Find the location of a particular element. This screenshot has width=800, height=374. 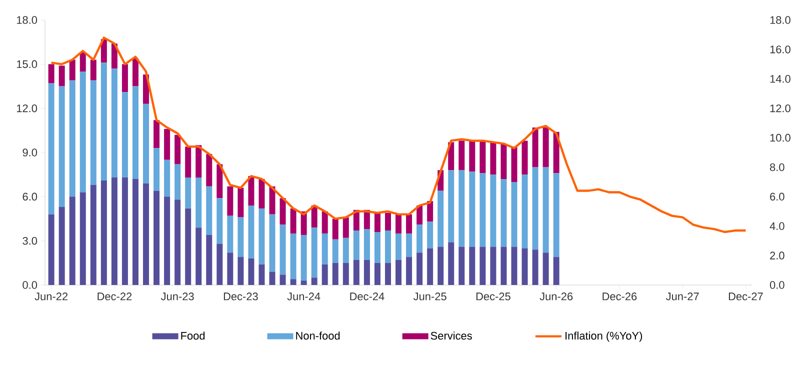

x-tick-label: Jun-24 is located at coordinates (303, 296).